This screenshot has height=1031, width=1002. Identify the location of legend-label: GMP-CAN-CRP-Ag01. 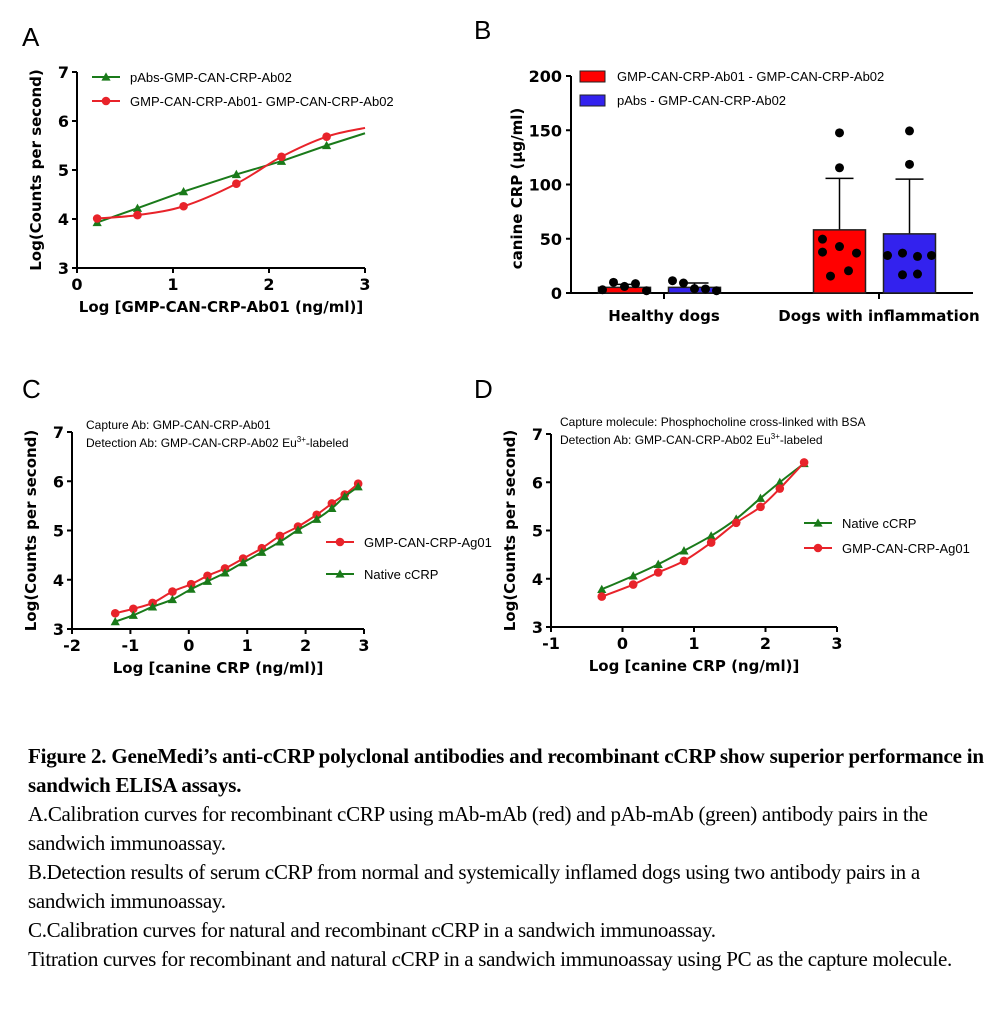
(906, 548).